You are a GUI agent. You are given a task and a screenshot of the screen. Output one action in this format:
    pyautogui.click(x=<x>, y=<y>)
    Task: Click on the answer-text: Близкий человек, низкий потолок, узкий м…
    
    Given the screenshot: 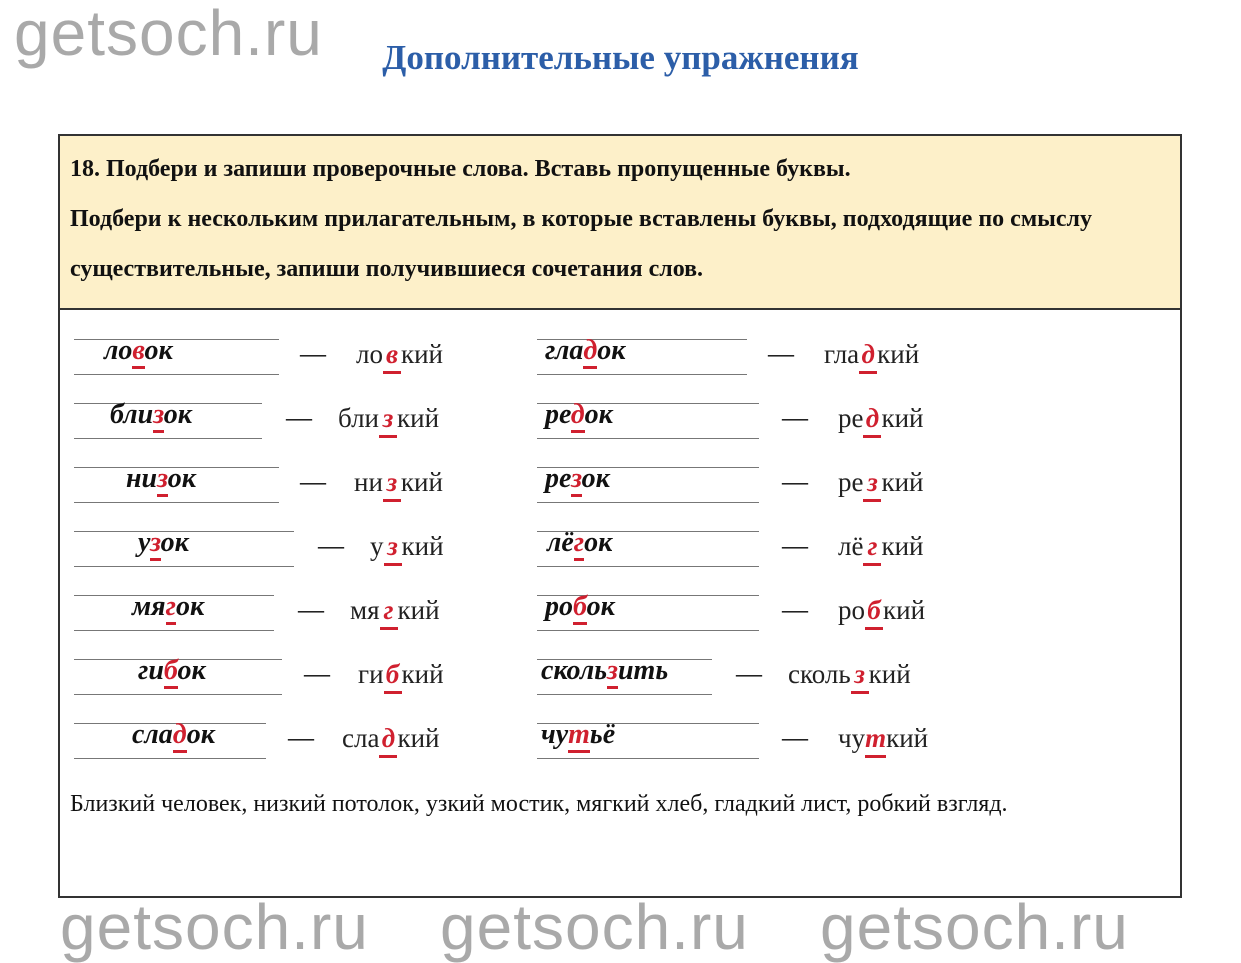 What is the action you would take?
    pyautogui.click(x=539, y=804)
    